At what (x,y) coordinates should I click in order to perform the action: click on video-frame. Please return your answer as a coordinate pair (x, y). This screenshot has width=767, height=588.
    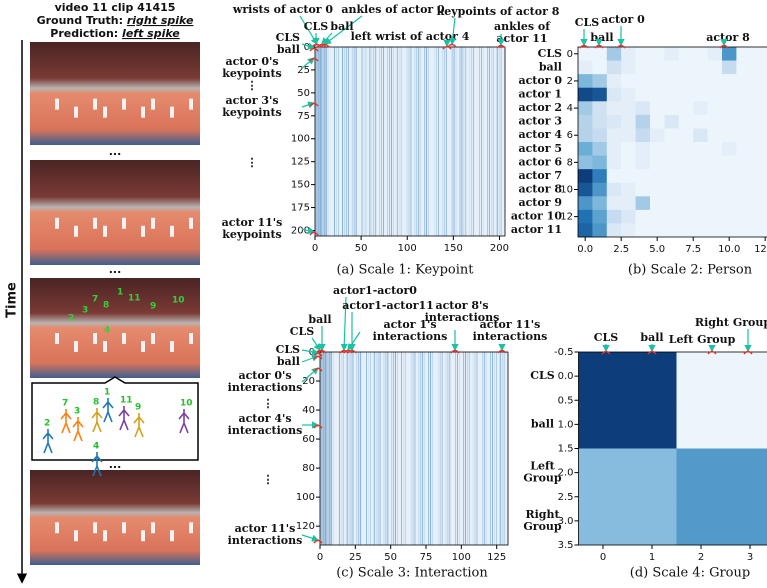
    Looking at the image, I should click on (115, 517).